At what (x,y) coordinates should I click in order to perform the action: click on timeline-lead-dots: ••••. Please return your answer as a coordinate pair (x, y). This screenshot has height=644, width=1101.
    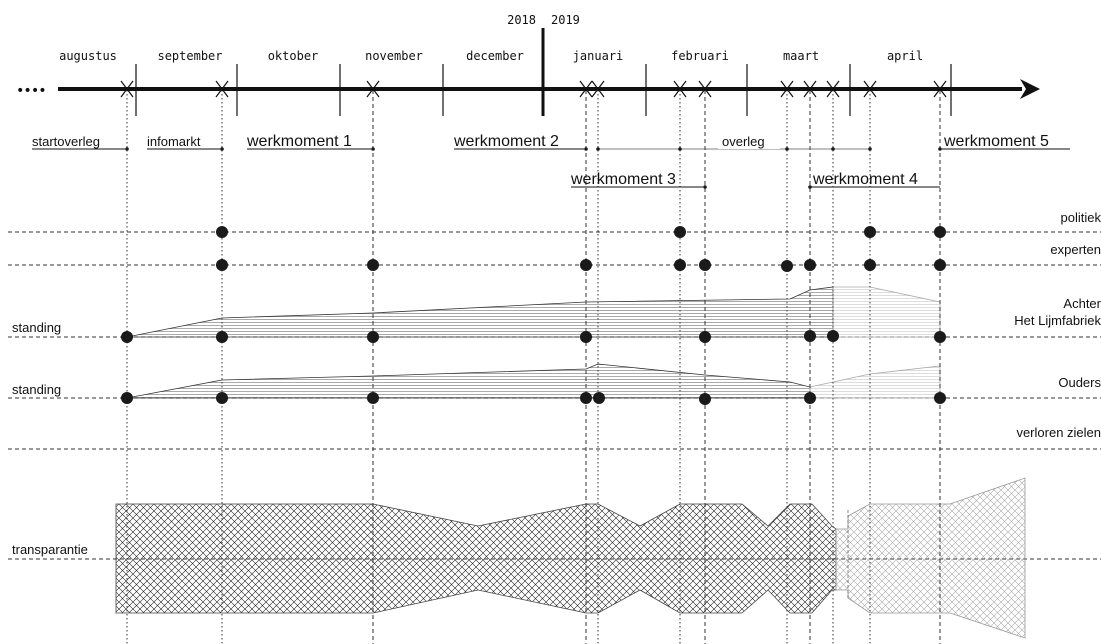
    Looking at the image, I should click on (31, 91).